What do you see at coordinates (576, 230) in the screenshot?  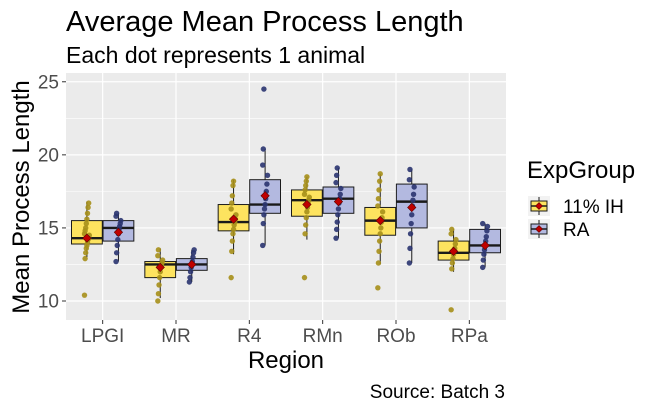 I see `legend-label: RA` at bounding box center [576, 230].